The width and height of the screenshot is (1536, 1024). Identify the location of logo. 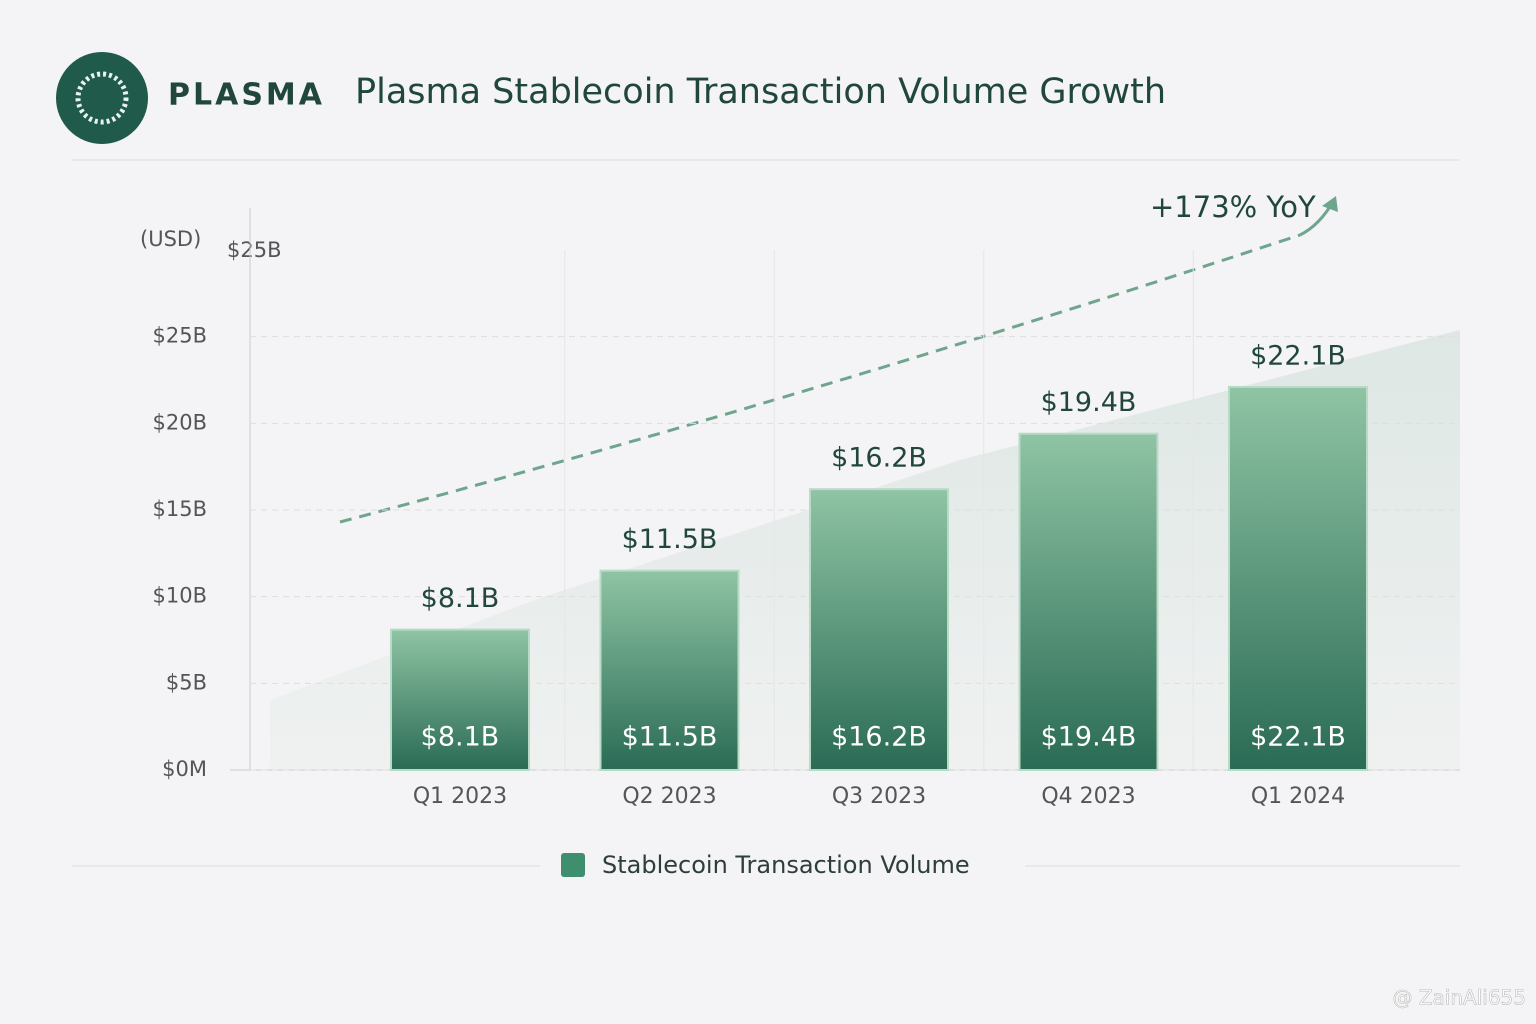
(102, 98).